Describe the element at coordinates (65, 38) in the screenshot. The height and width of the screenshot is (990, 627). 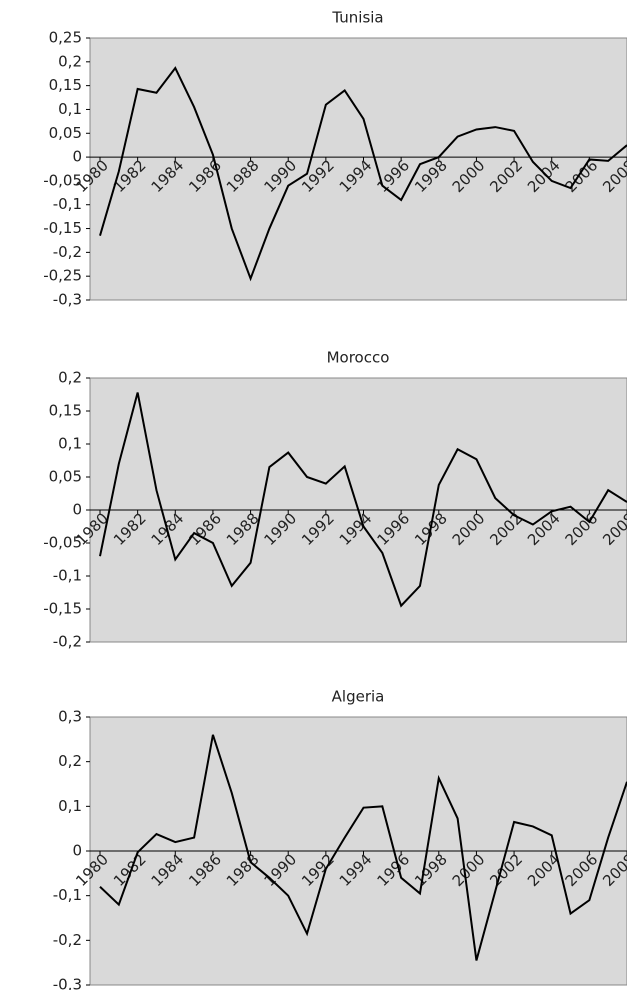
I see `y-tick-label: 0,25` at that location.